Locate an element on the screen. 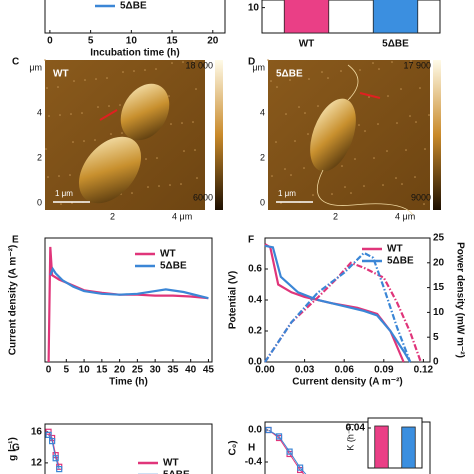 This screenshot has height=474, width=474. x-tick-label: 20 is located at coordinates (213, 41).